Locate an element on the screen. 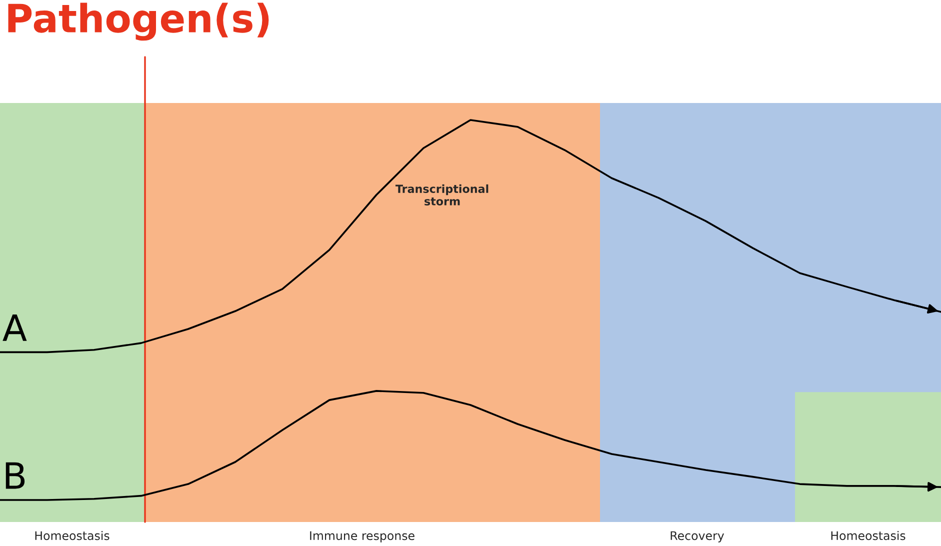 This screenshot has height=546, width=941. annotation: Transcriptional storm is located at coordinates (441, 195).